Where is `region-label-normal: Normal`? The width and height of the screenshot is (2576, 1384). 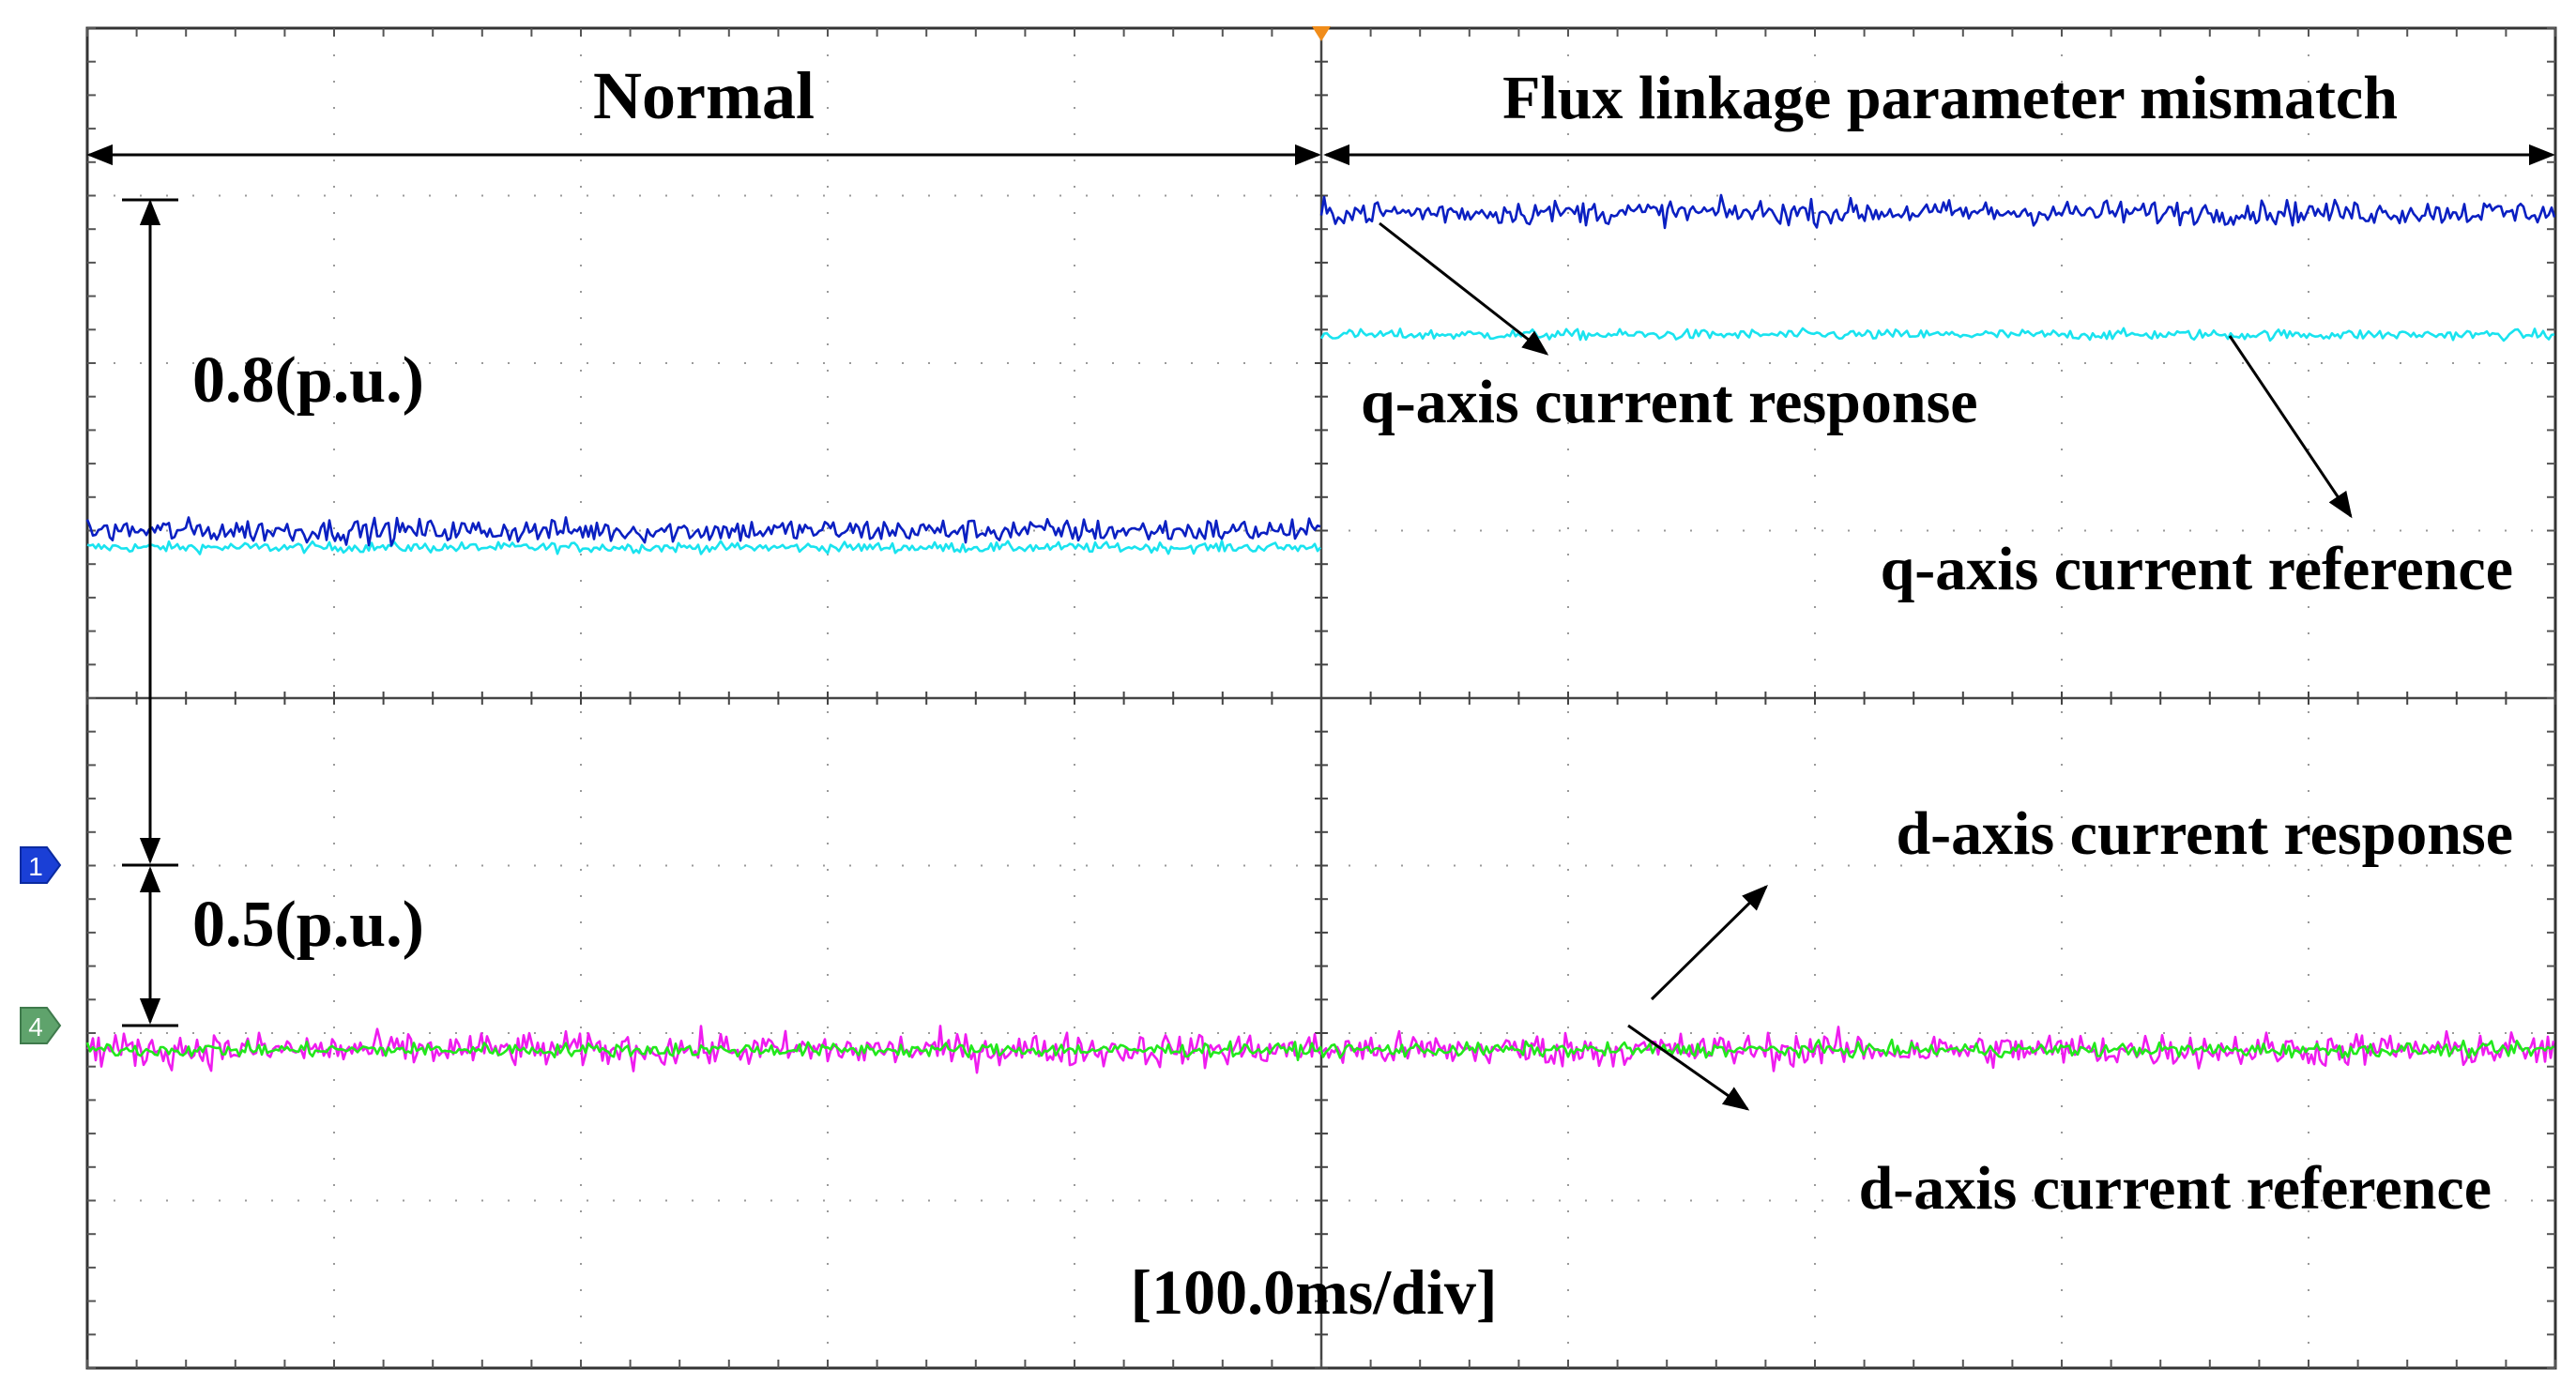
region-label-normal: Normal is located at coordinates (704, 95).